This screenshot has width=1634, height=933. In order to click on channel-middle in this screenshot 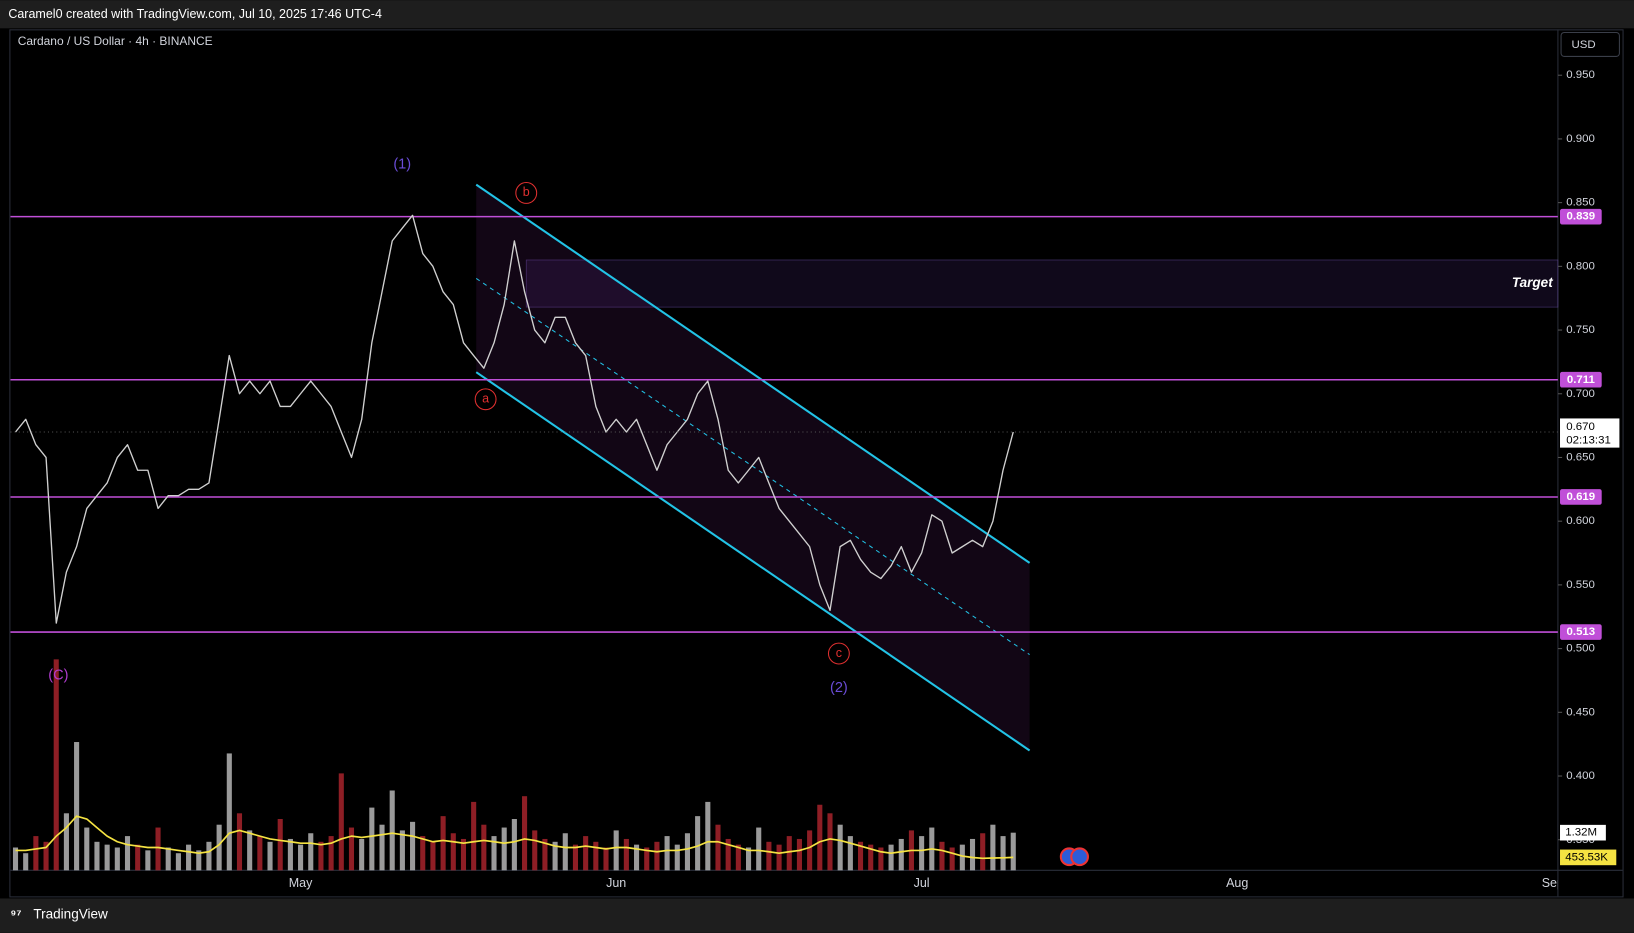, I will do `click(752, 466)`.